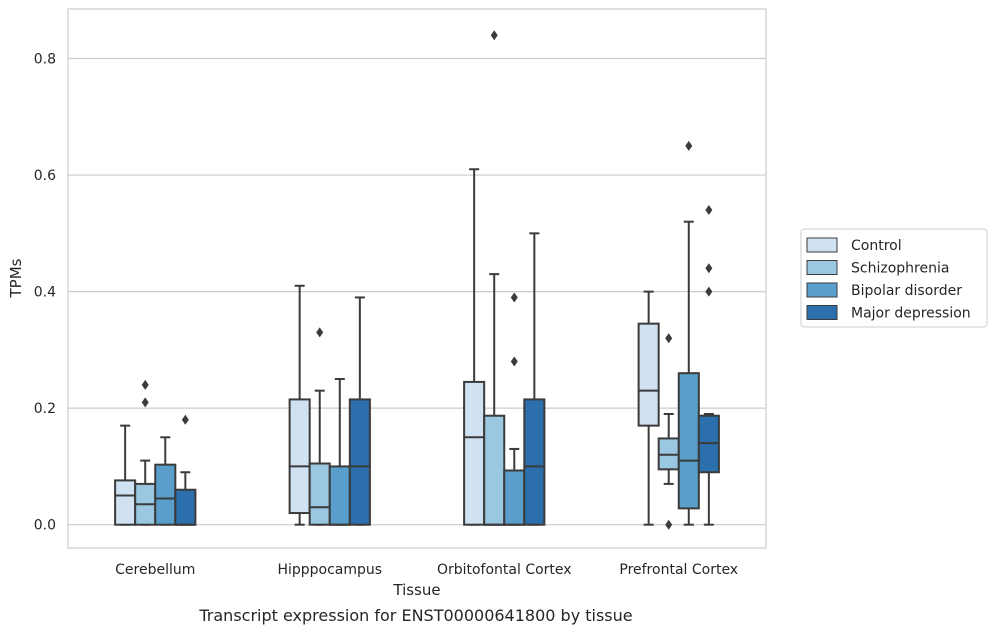 The height and width of the screenshot is (634, 997). What do you see at coordinates (911, 314) in the screenshot?
I see `legend-label: Major depression` at bounding box center [911, 314].